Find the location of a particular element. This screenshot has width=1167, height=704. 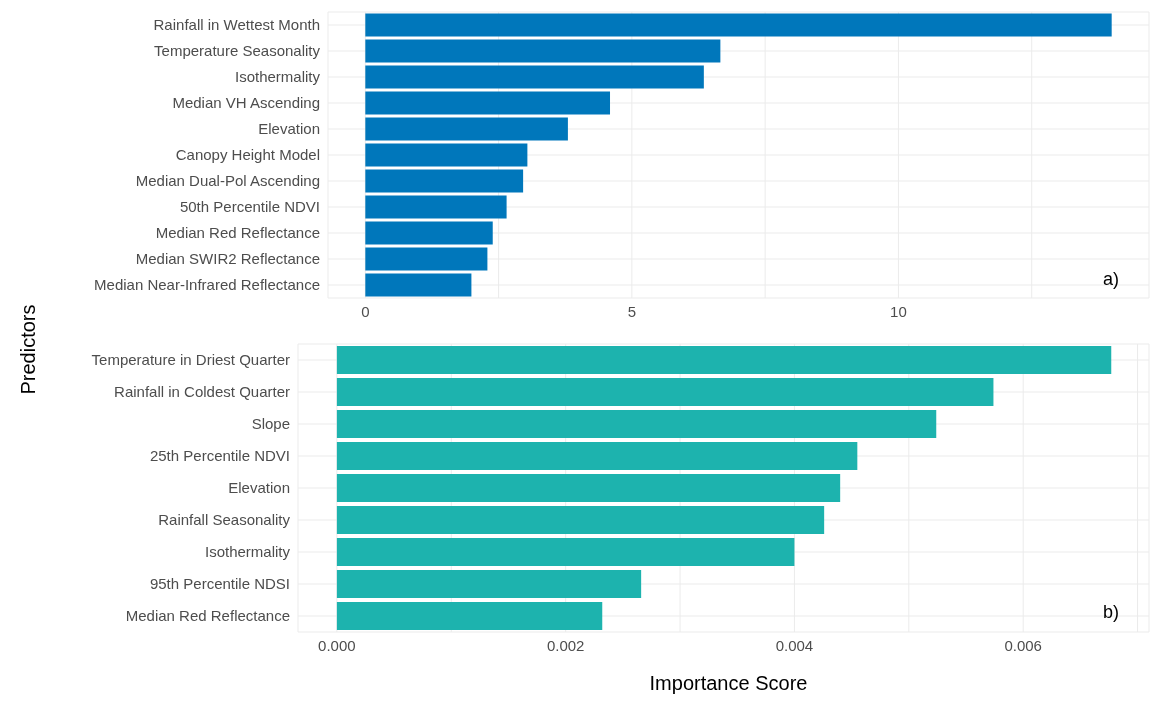

y-tick-label: Median VH Ascending is located at coordinates (246, 103).